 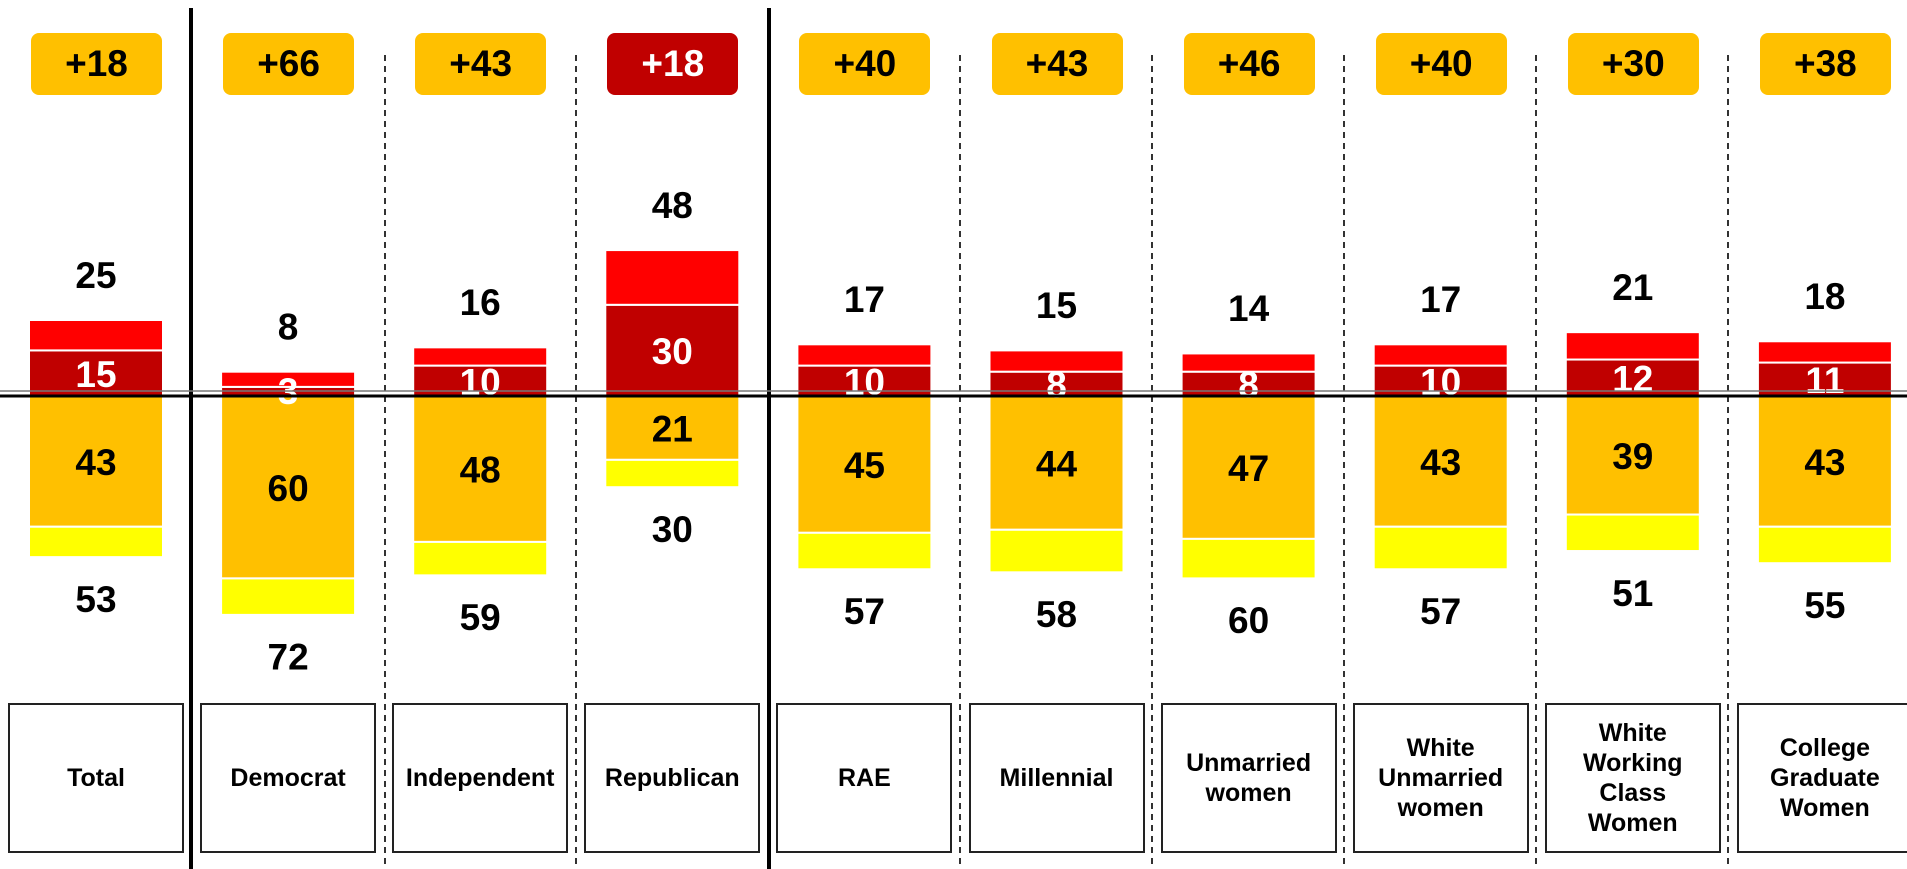 I want to click on top-total-label: 48, so click(x=672, y=205).